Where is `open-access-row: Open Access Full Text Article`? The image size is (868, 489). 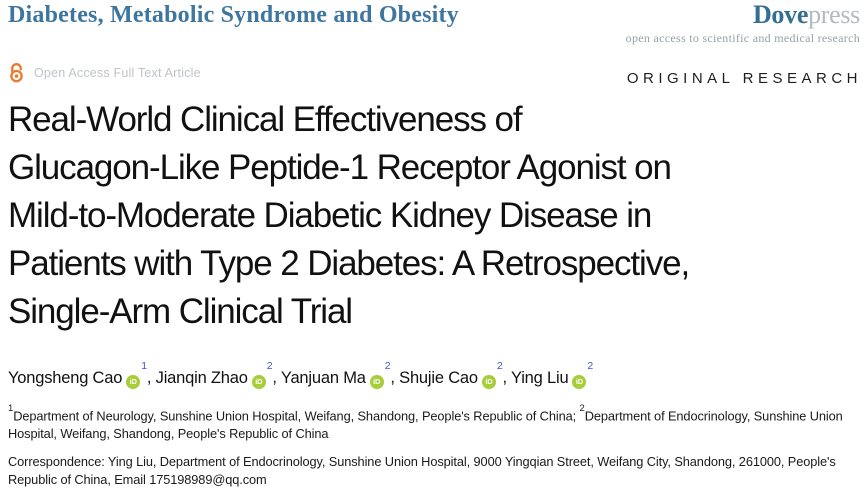 open-access-row: Open Access Full Text Article is located at coordinates (104, 72).